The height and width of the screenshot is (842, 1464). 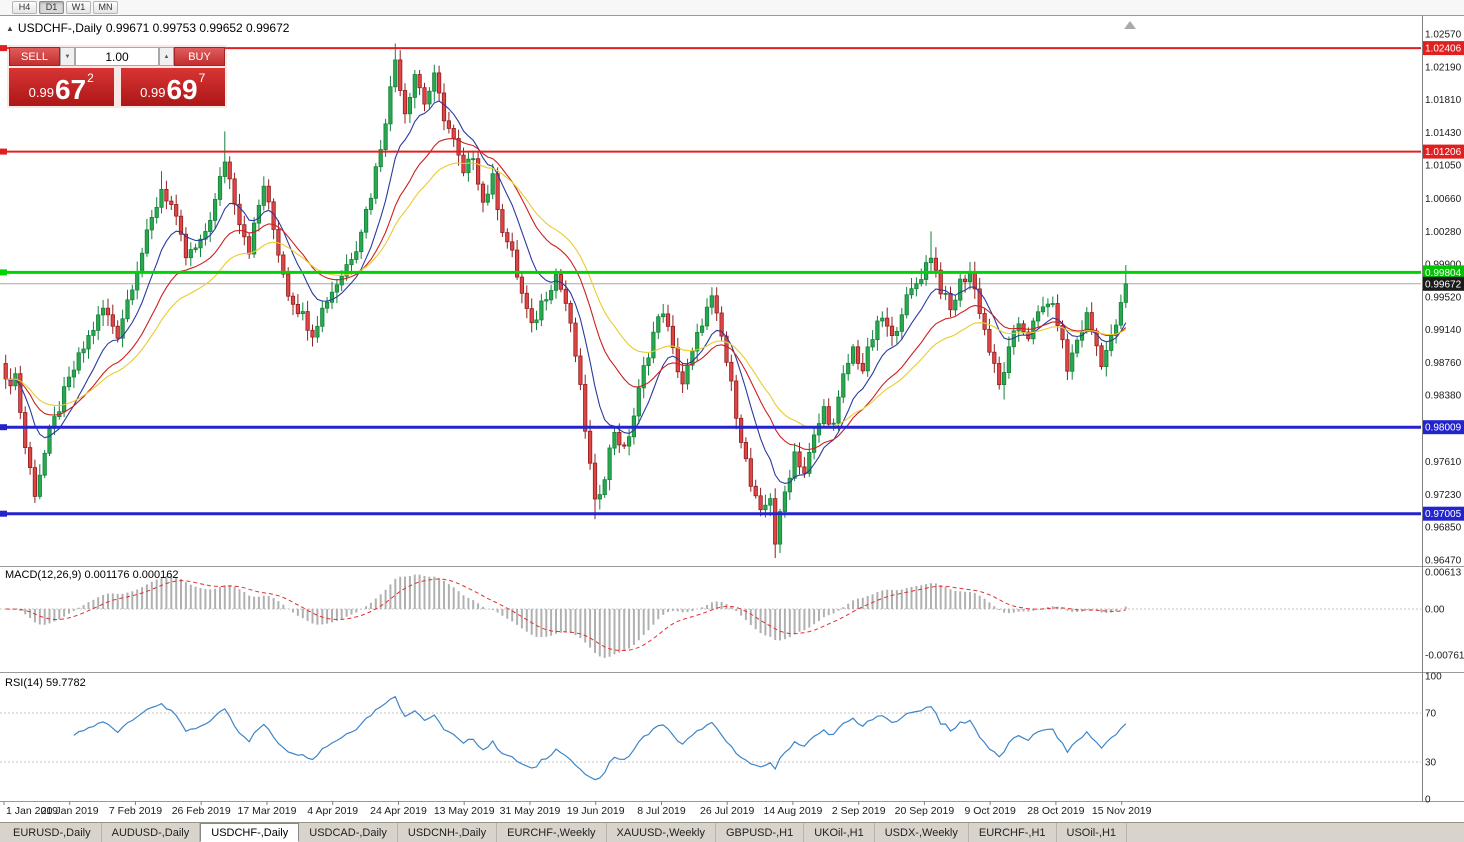 I want to click on svg-text: 14 Aug 2019, so click(x=792, y=811).